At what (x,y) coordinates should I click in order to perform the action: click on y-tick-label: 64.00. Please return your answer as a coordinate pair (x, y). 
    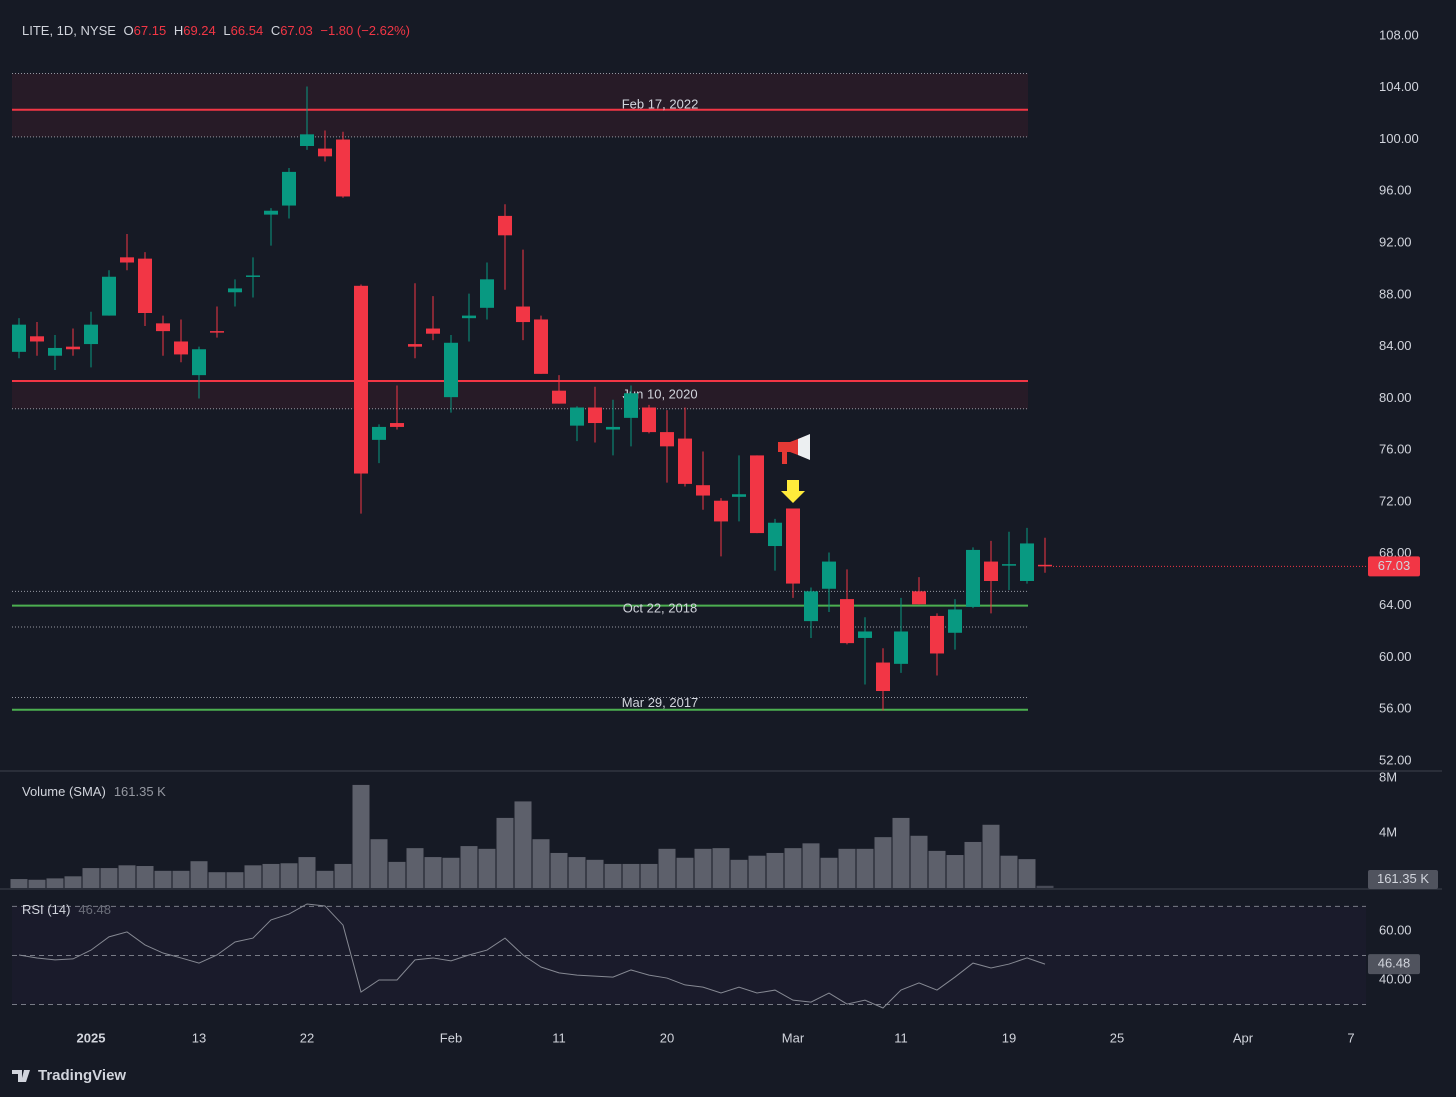
    Looking at the image, I should click on (1395, 604).